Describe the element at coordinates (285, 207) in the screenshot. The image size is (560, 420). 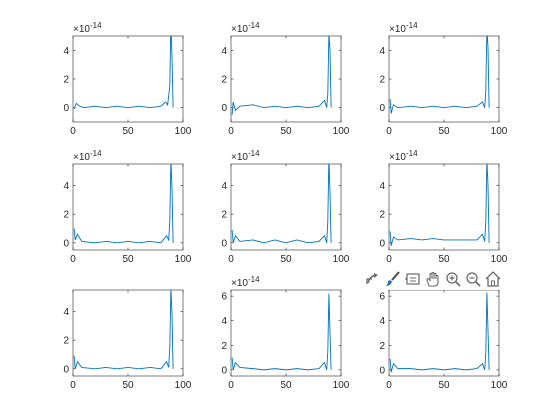
I see `subplot-2-2: 0 50 100 0 2 4 ×10⁻¹⁴` at that location.